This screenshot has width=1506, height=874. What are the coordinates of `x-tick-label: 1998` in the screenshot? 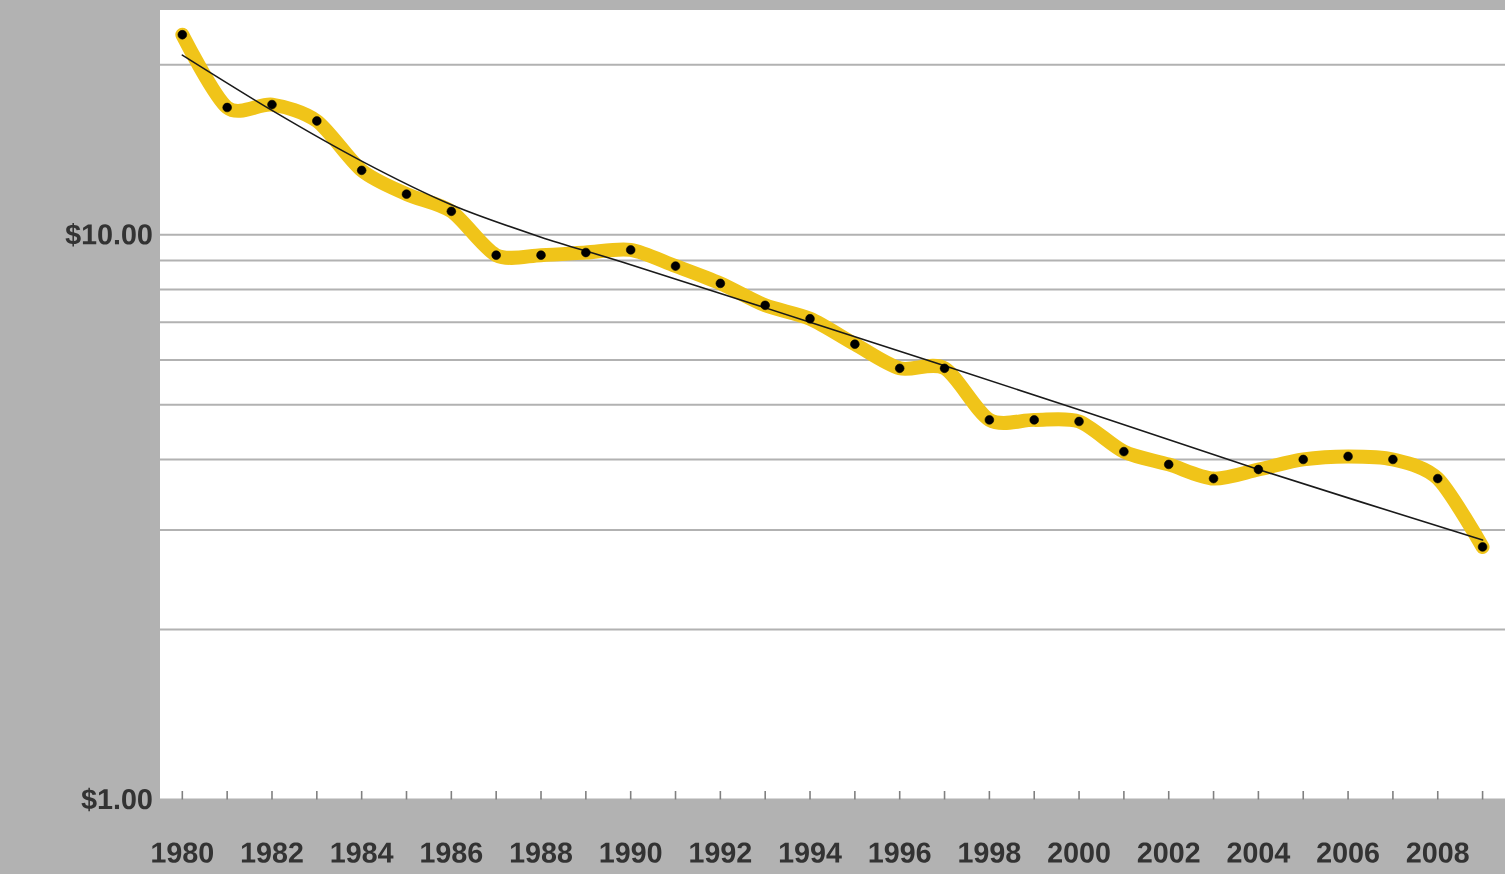 It's located at (990, 852).